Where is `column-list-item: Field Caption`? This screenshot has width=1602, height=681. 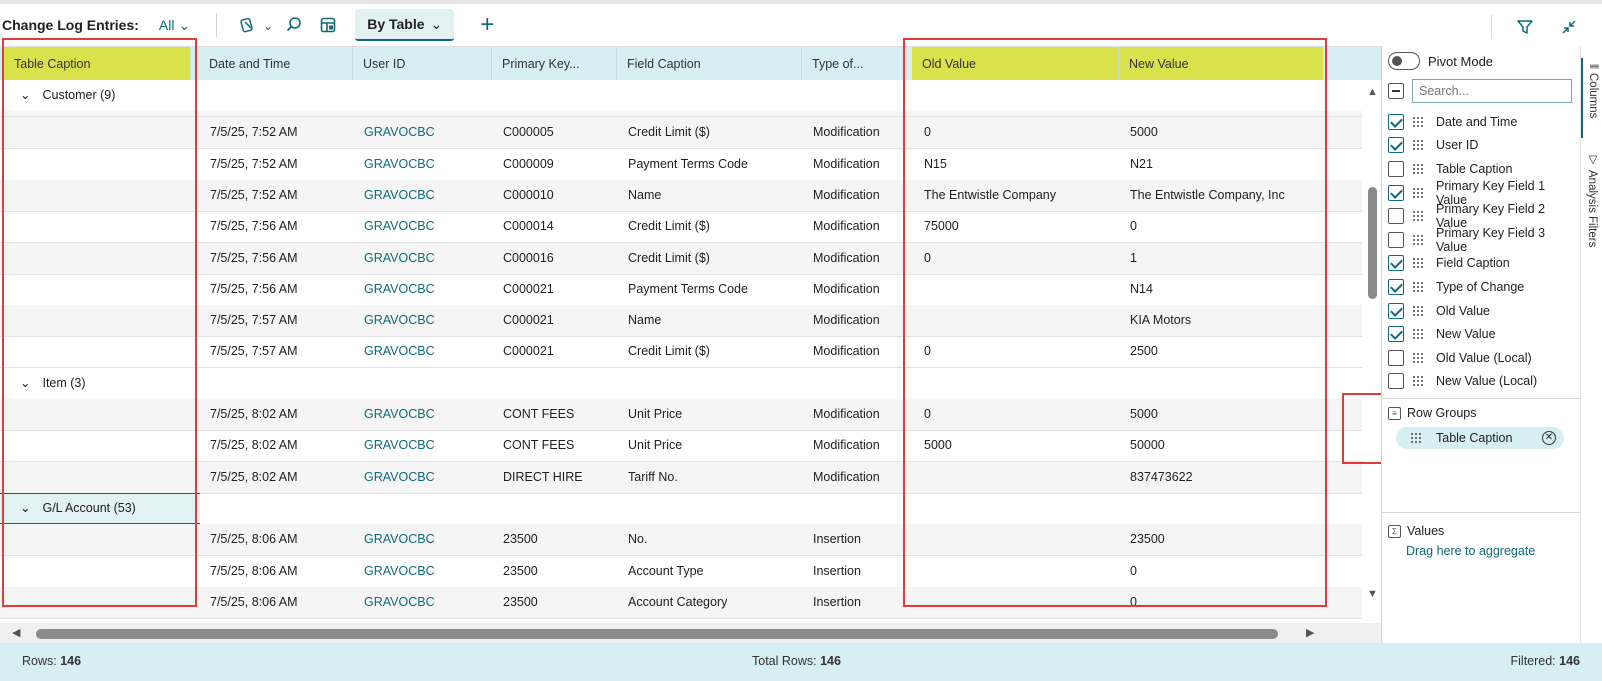
column-list-item: Field Caption is located at coordinates (1483, 264).